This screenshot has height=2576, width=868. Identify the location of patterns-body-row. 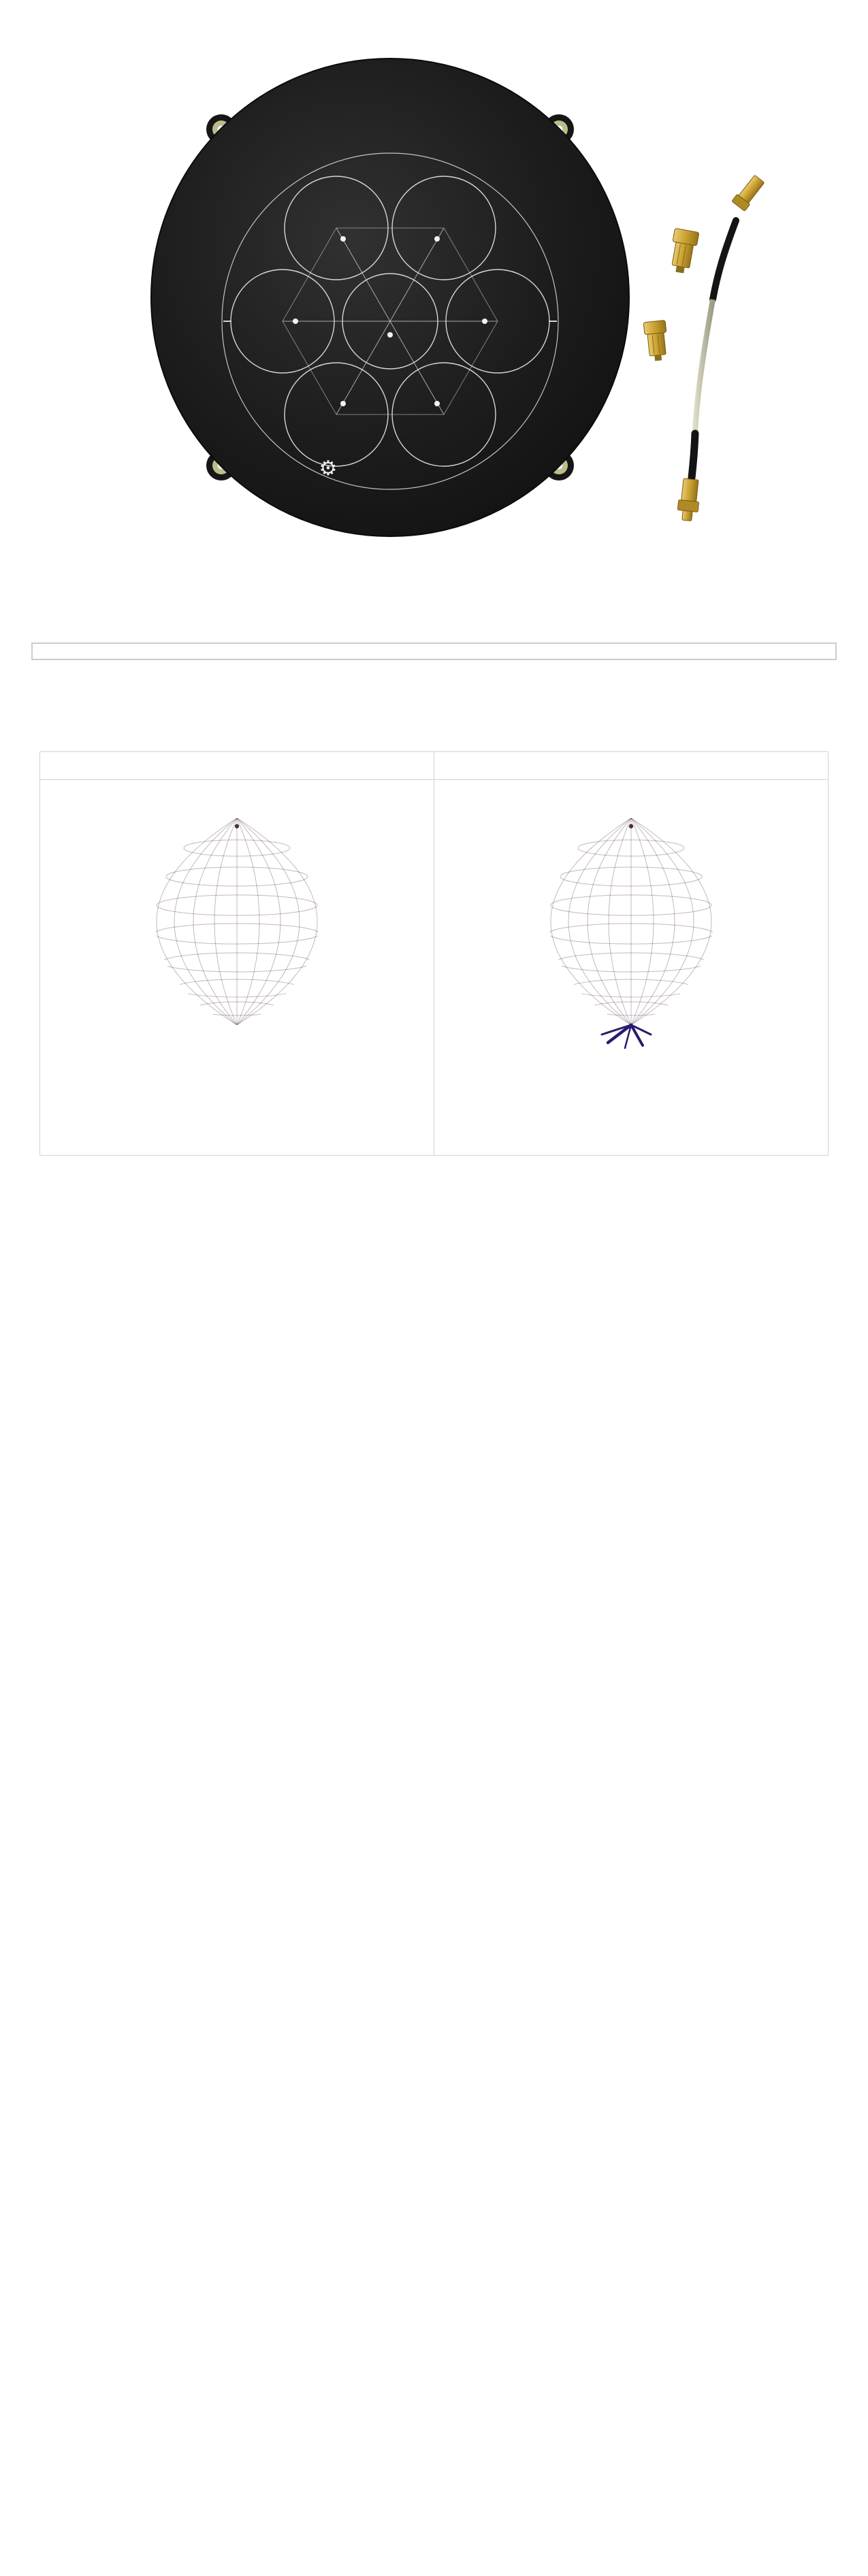
(434, 967).